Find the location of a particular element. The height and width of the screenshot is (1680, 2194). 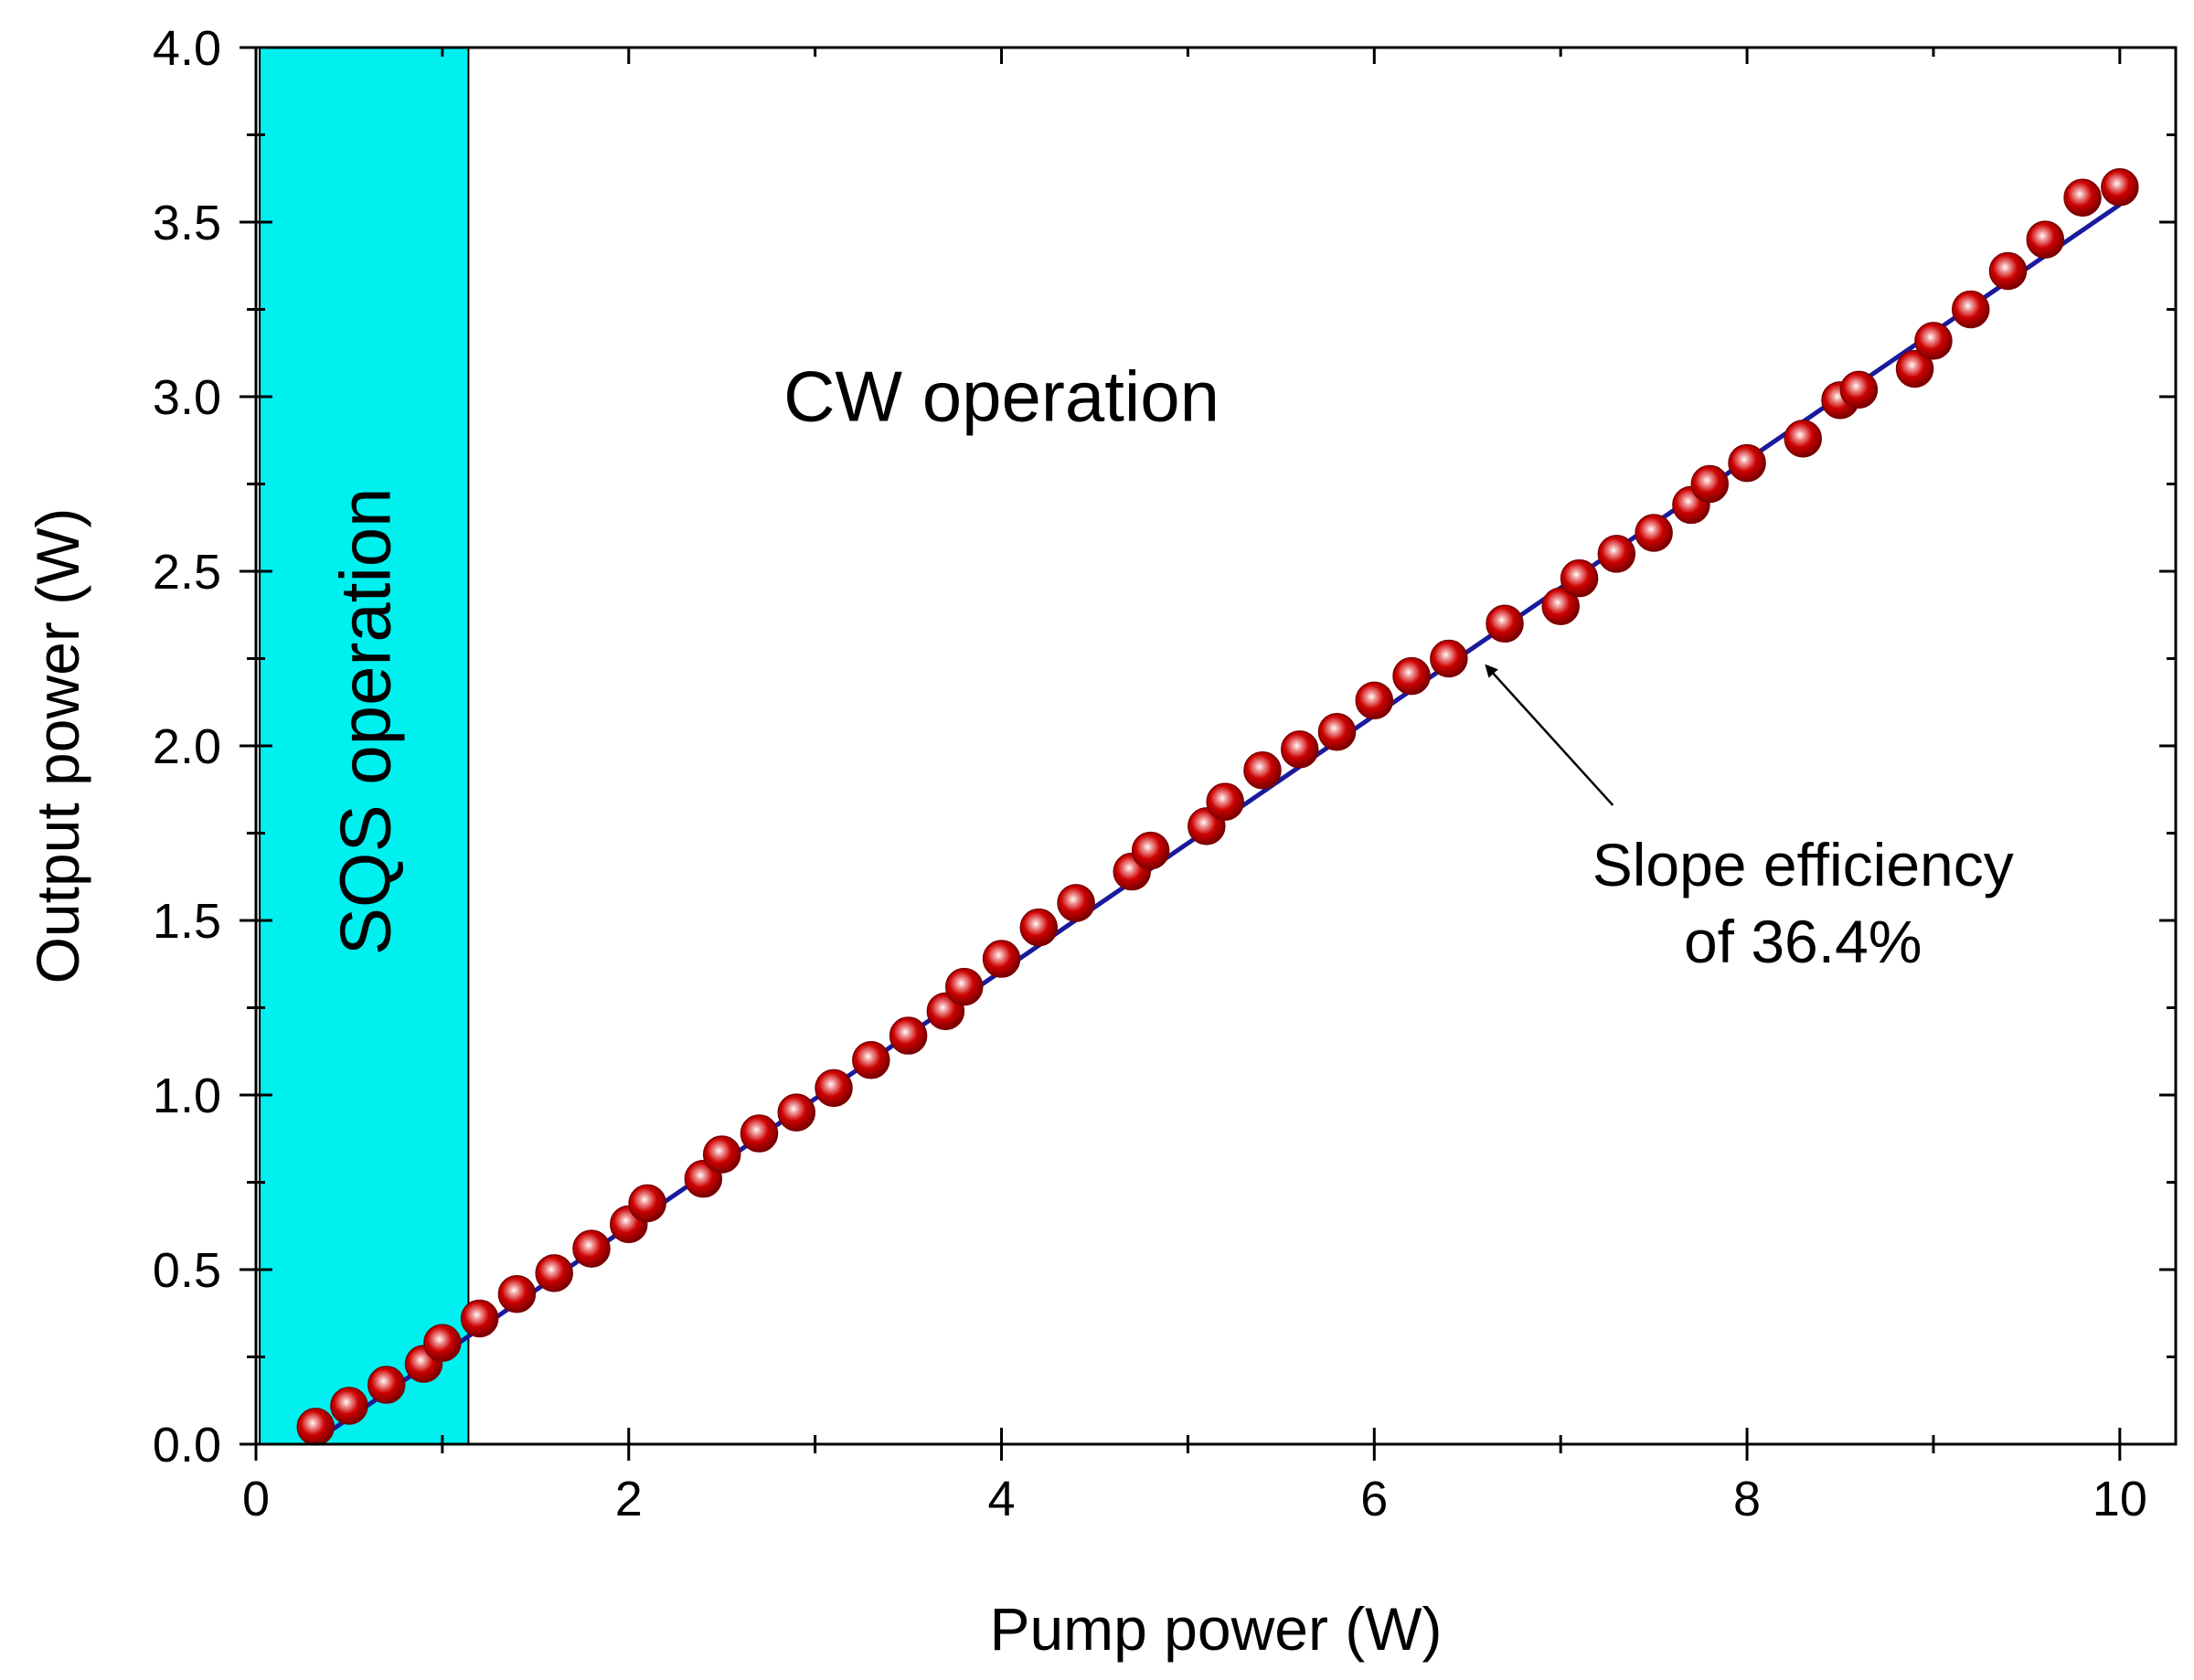

annotation-arrow-layer is located at coordinates (1549, 735).